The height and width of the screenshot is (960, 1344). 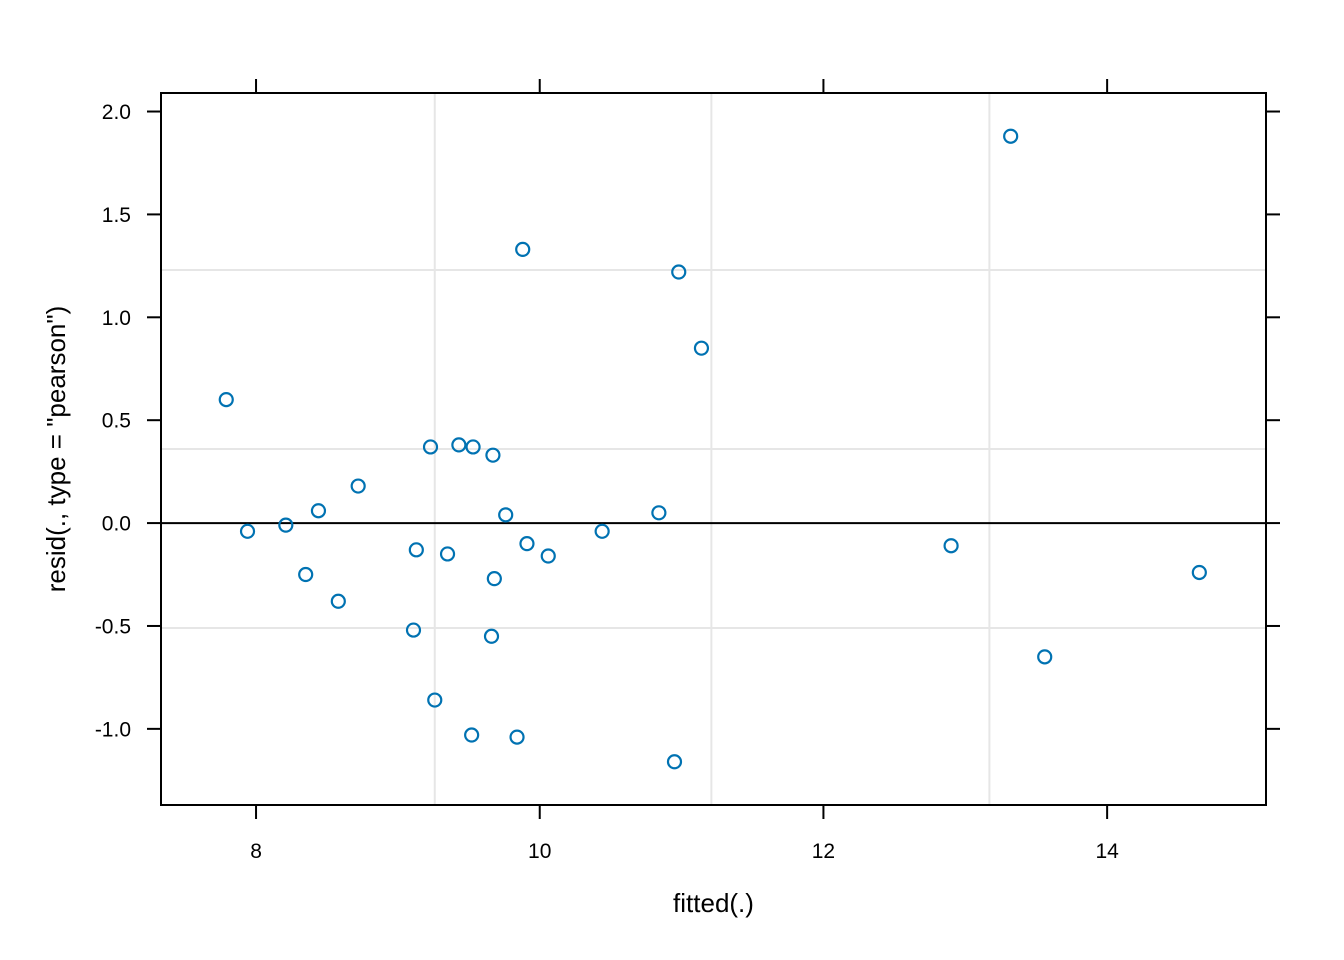 I want to click on y-tick-labels: -1.0 -0.5 0.0 0.5 1.0 1.5 2.0, so click(x=113, y=421).